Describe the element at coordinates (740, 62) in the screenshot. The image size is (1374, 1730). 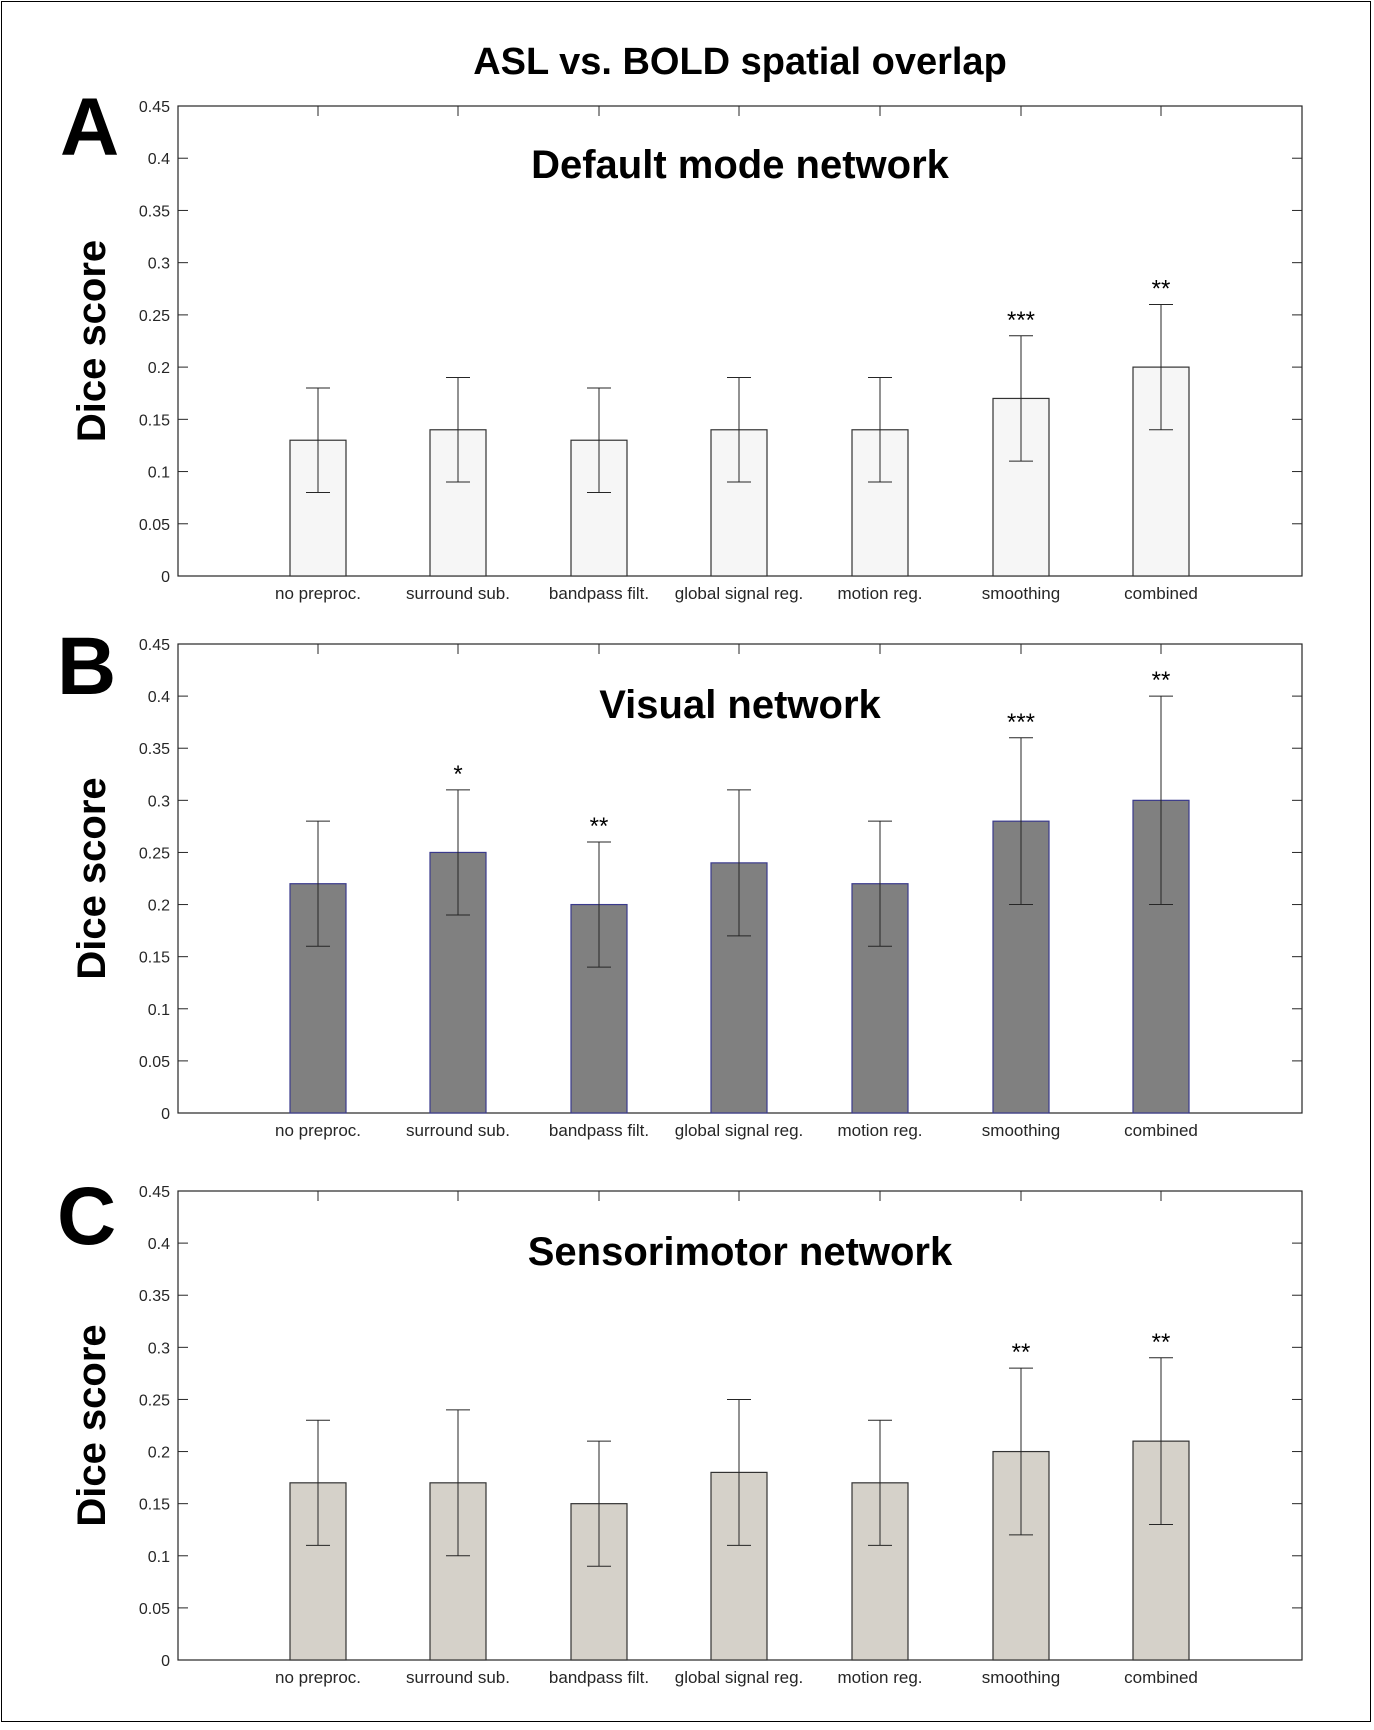
I see `figure-title: ASL vs. BOLD spatial overlap` at that location.